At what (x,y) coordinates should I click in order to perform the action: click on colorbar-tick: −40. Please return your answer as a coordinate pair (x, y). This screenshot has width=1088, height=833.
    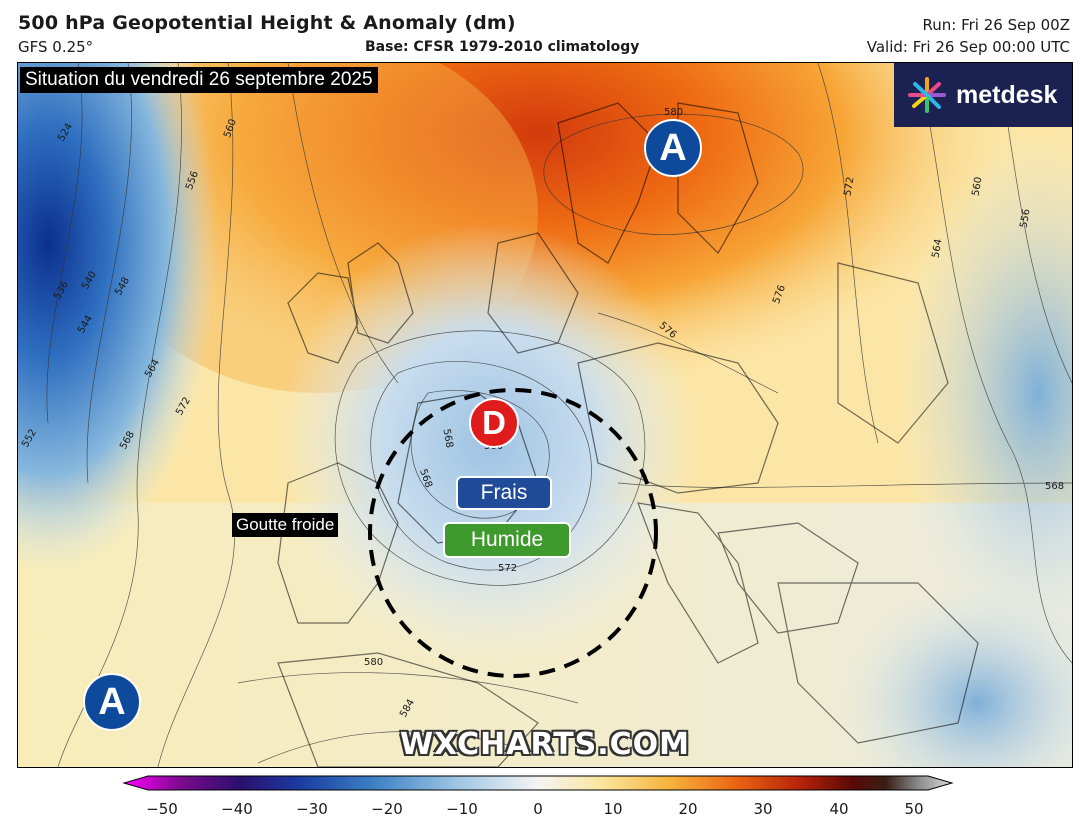
    Looking at the image, I should click on (237, 809).